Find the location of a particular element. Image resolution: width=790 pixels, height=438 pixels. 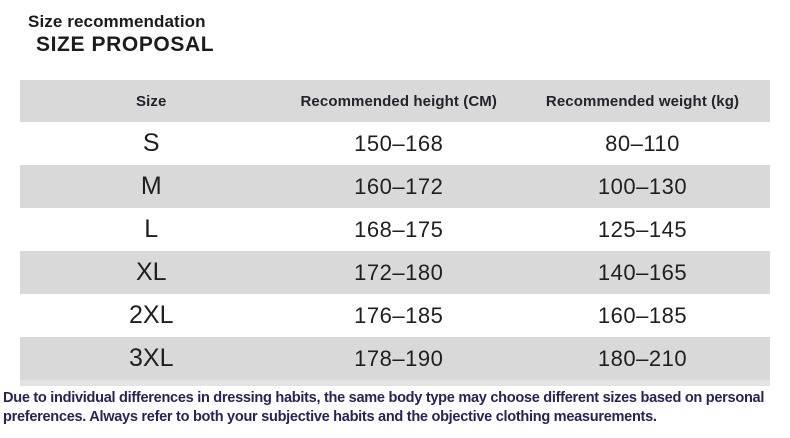

size-value: S is located at coordinates (151, 143).